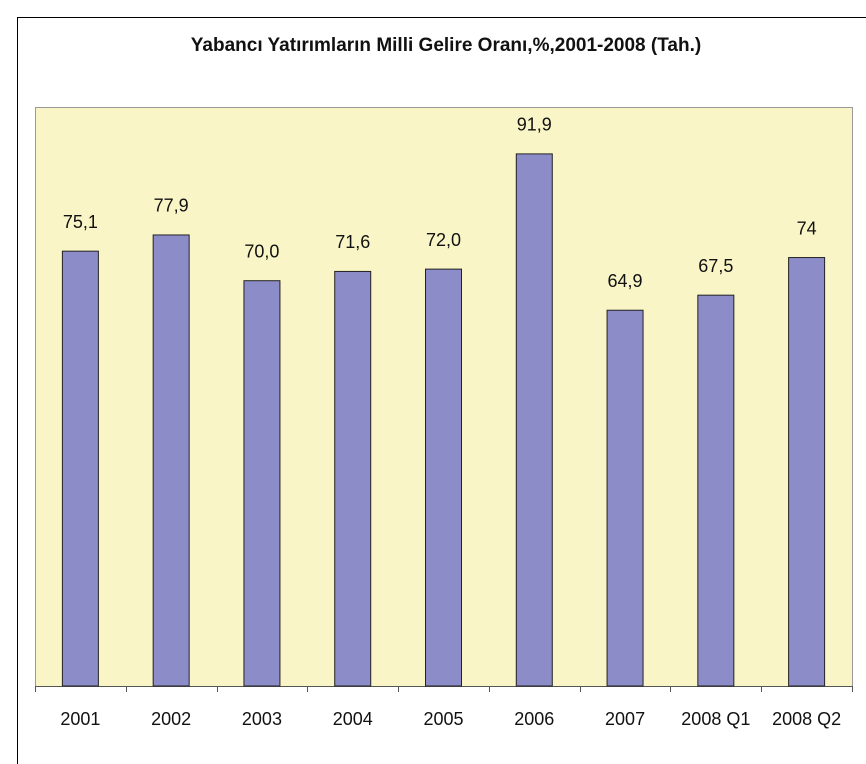 The width and height of the screenshot is (866, 764). Describe the element at coordinates (715, 266) in the screenshot. I see `data-label: 67,5` at that location.